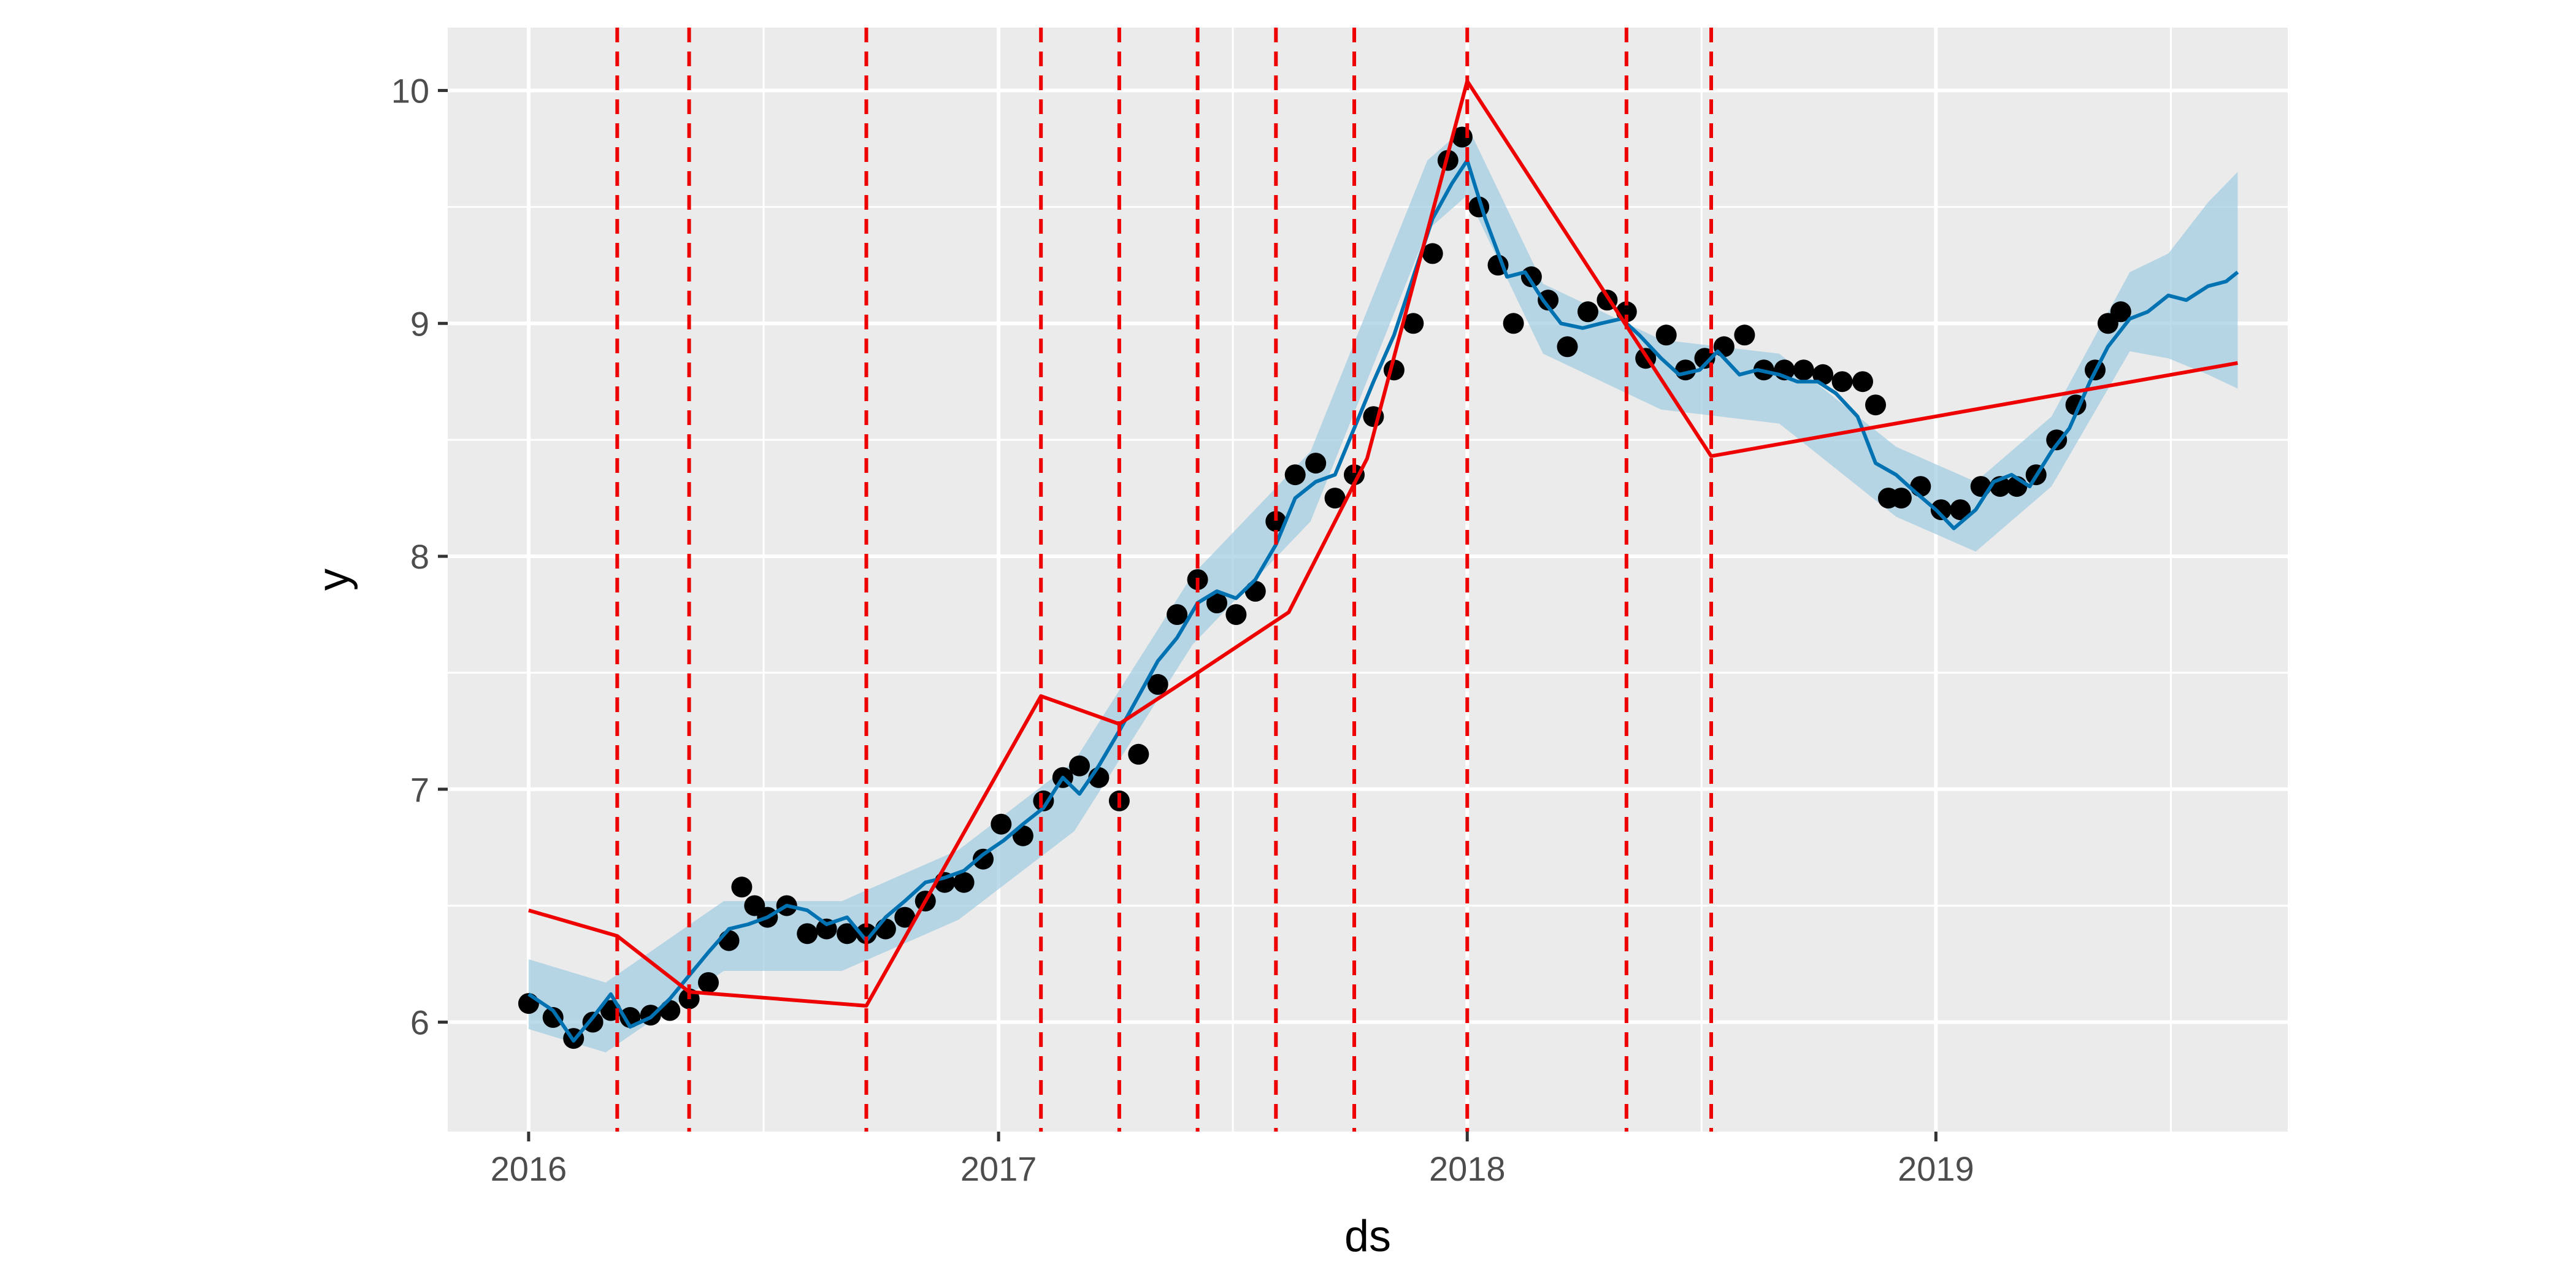  I want to click on x-tick-label: 2018, so click(1467, 1168).